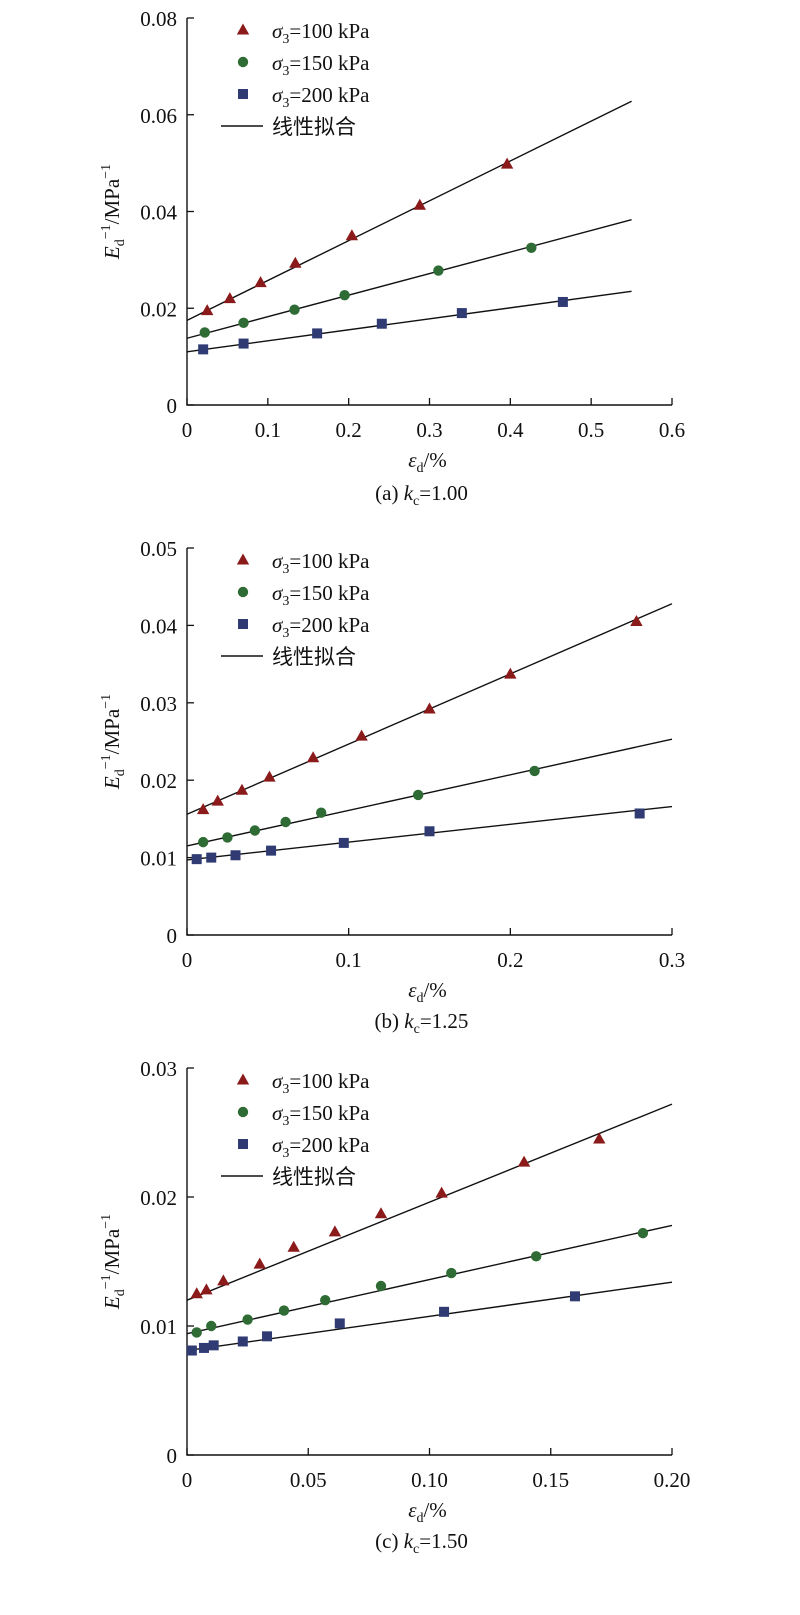 The image size is (800, 1615). What do you see at coordinates (429, 430) in the screenshot?
I see `x-tick-label: 0.3` at bounding box center [429, 430].